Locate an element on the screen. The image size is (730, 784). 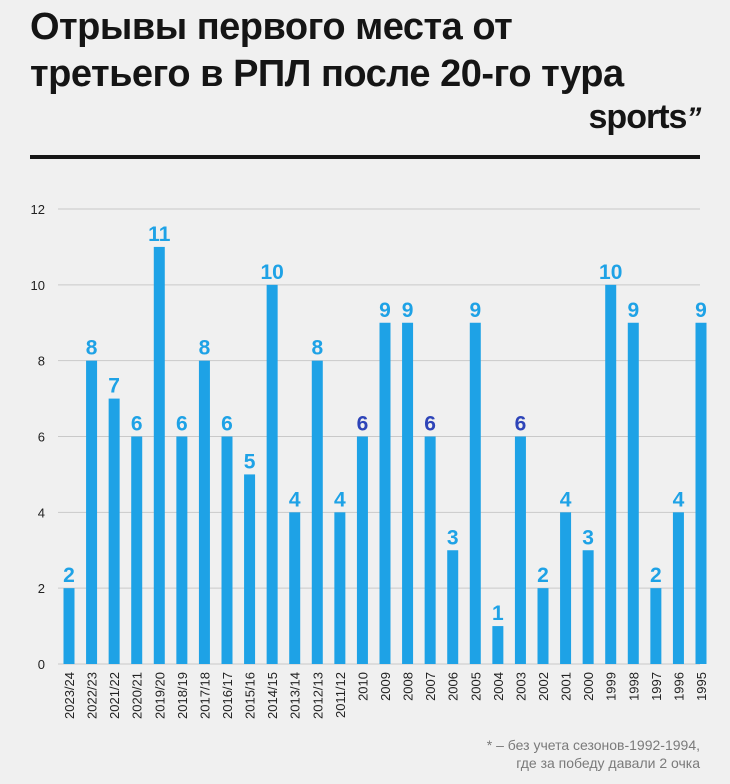
x-tick-label: 2000 is located at coordinates (588, 686).